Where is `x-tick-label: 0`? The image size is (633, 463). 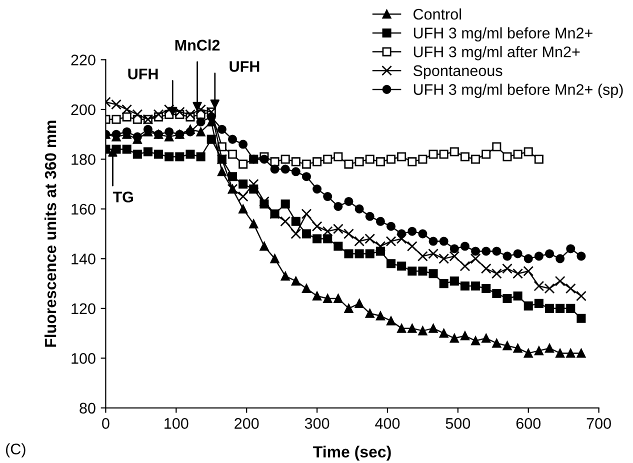 x-tick-label: 0 is located at coordinates (106, 423).